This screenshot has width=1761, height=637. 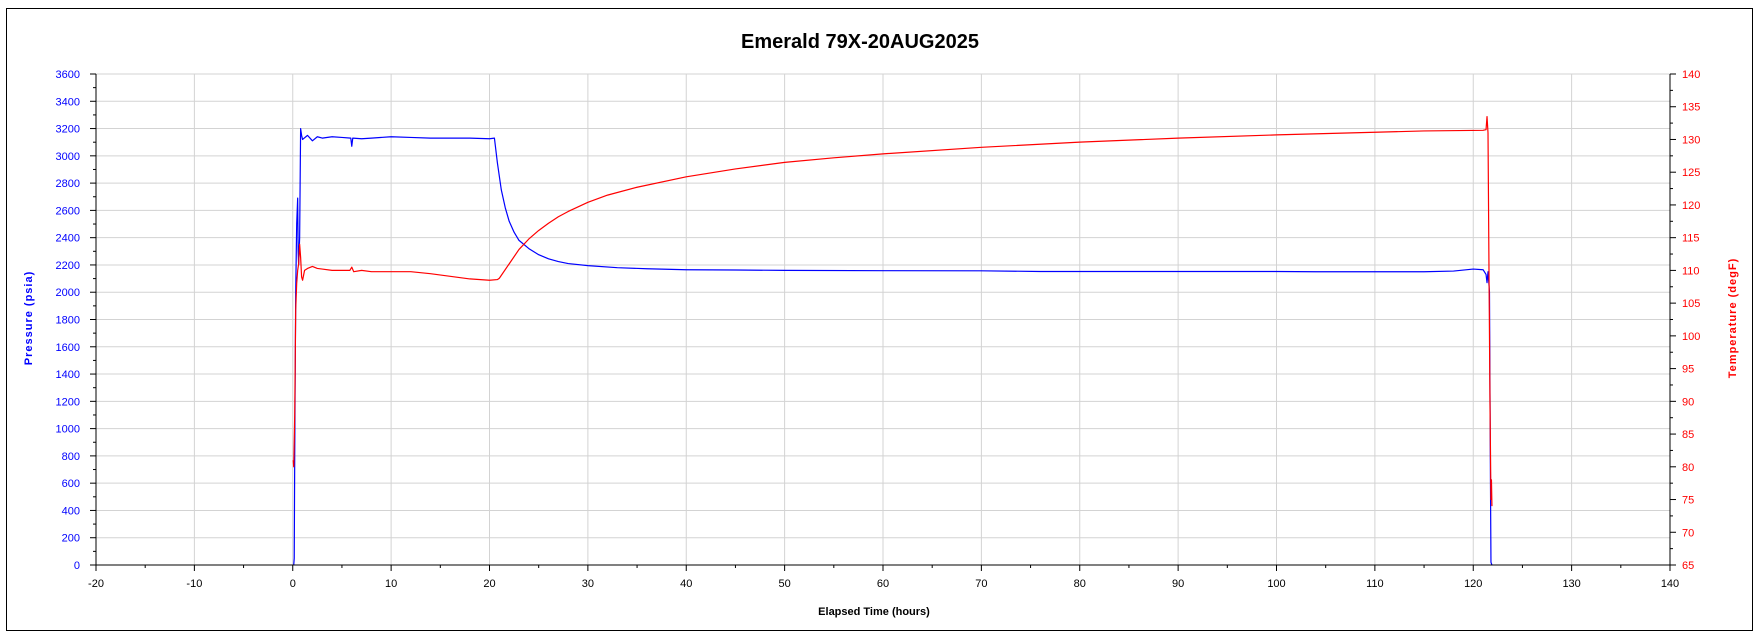 I want to click on left-y-tick-label: 2800, so click(x=68, y=184).